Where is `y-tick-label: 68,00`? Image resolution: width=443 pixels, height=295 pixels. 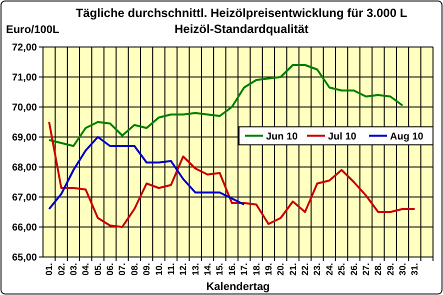 y-tick-label: 68,00 is located at coordinates (25, 168).